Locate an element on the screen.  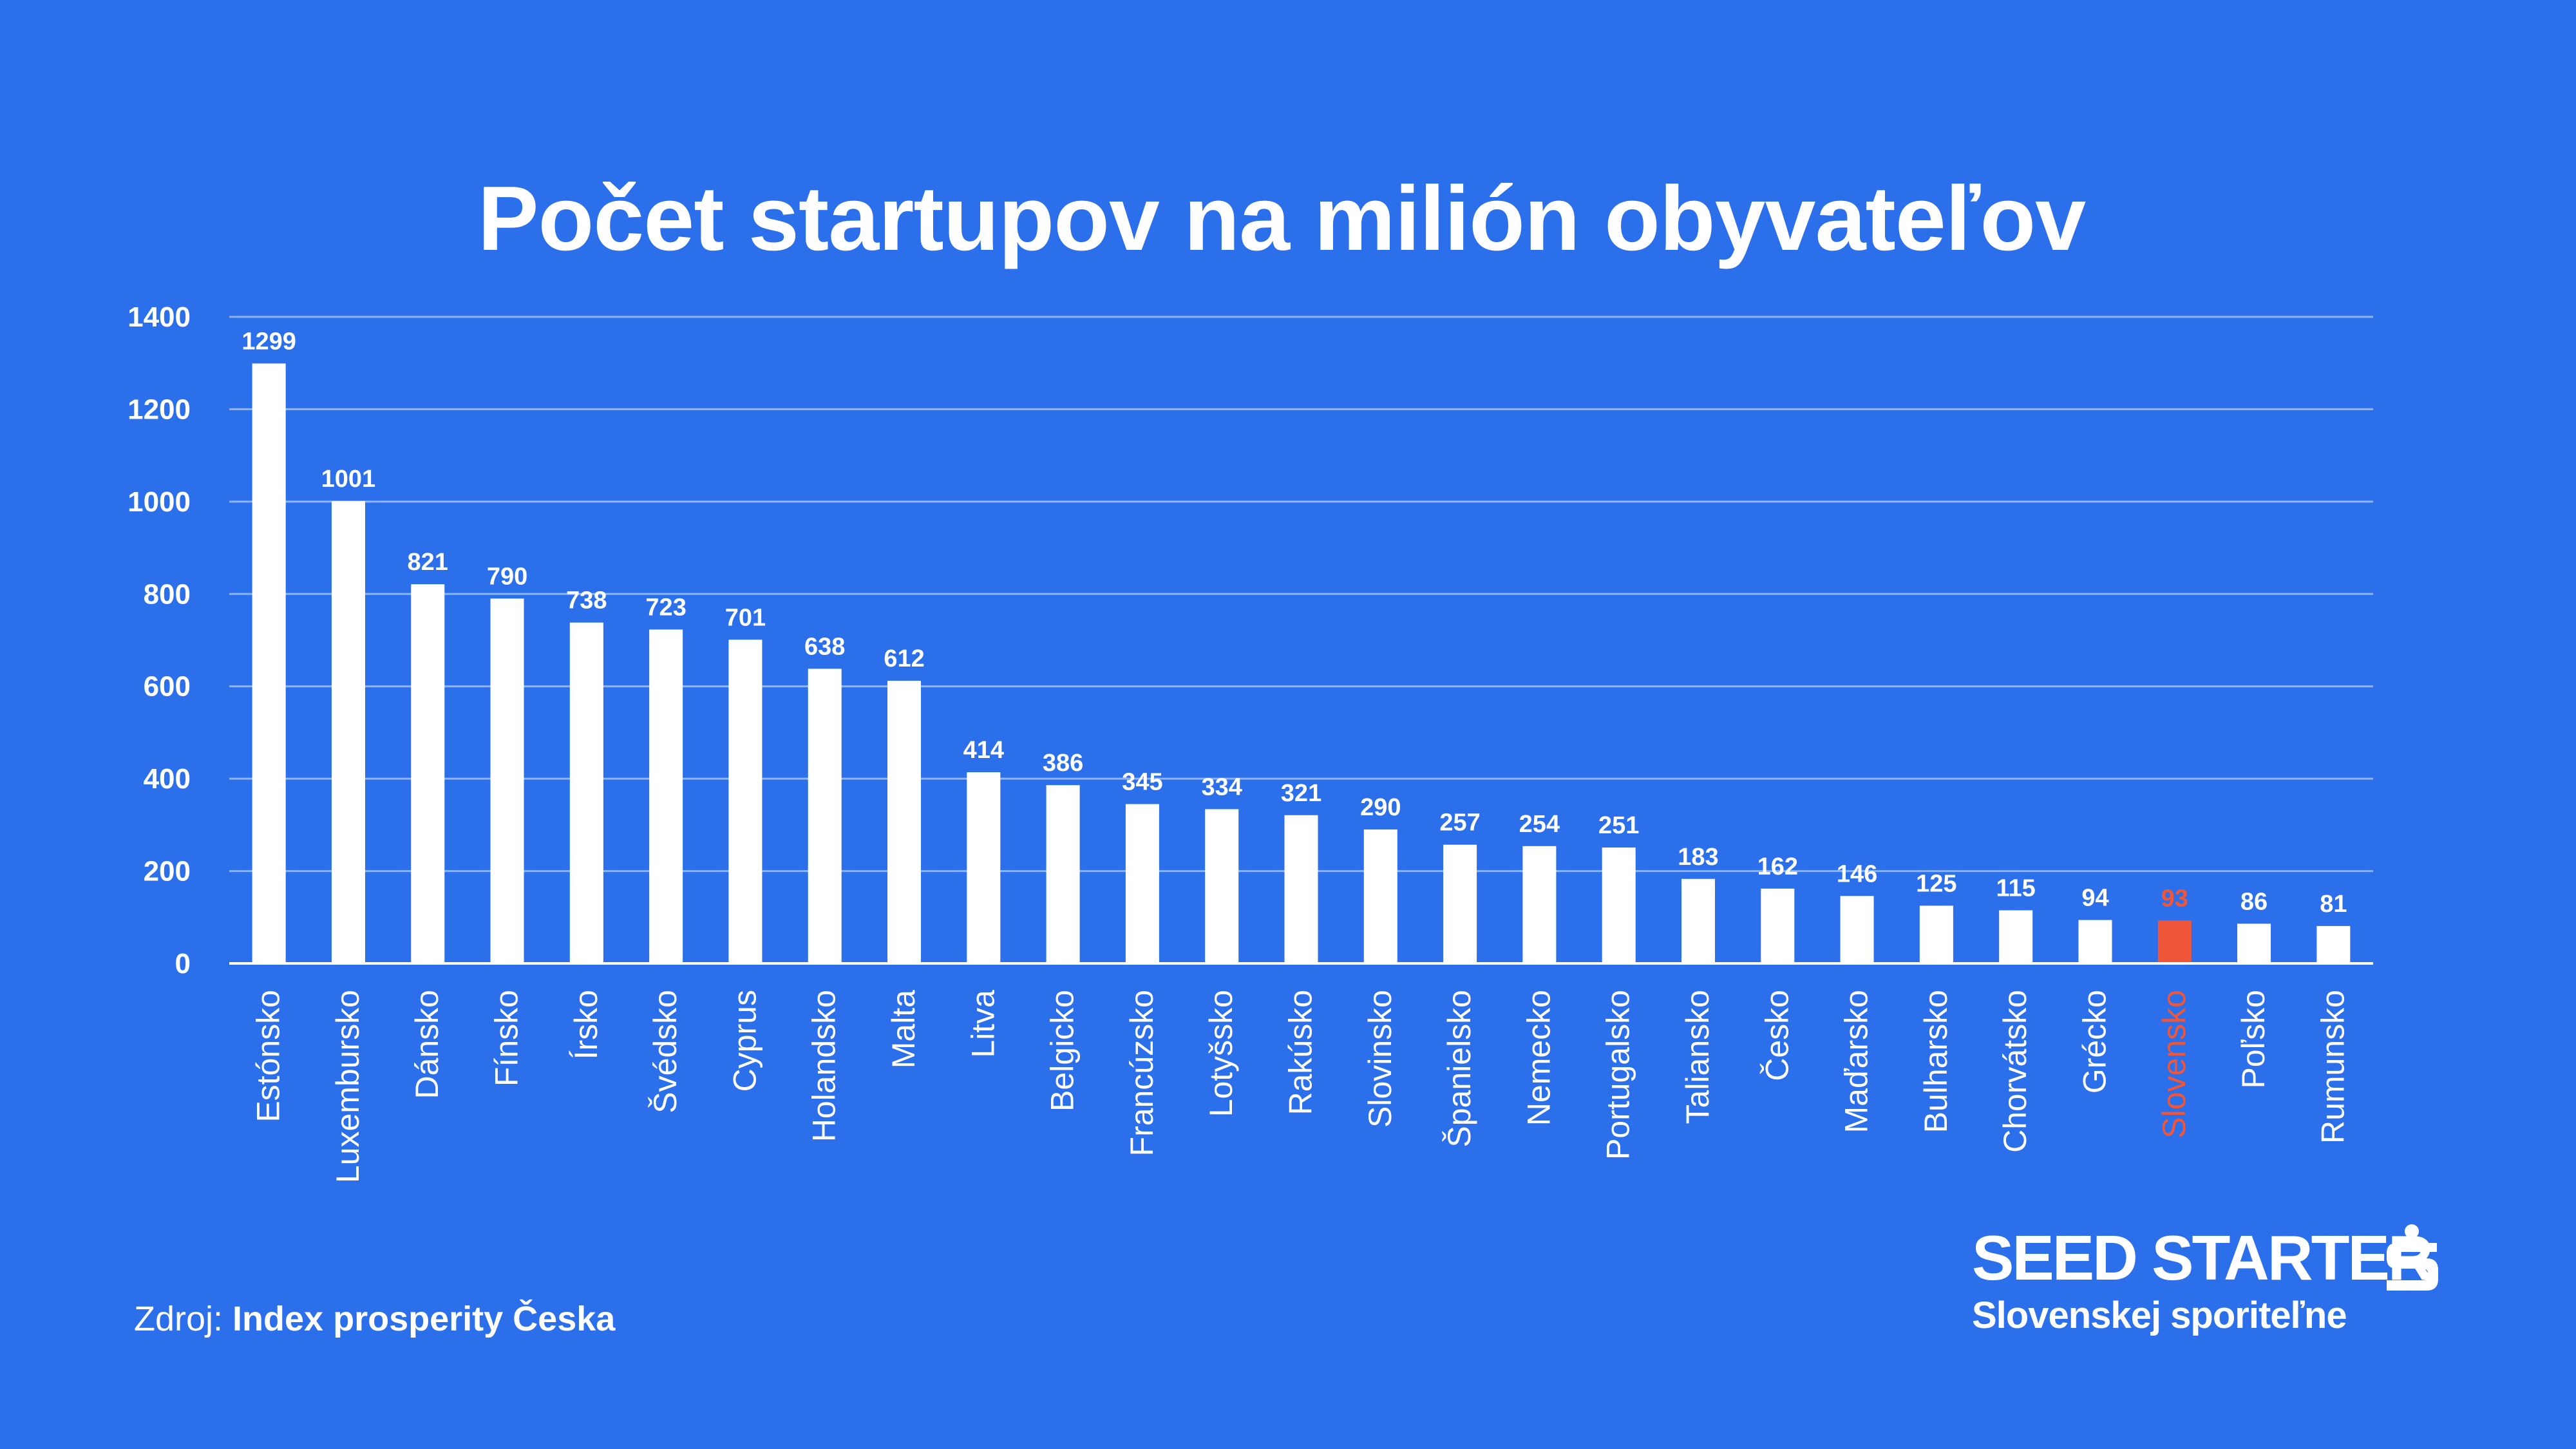
y-tick-label: 1200 is located at coordinates (159, 409).